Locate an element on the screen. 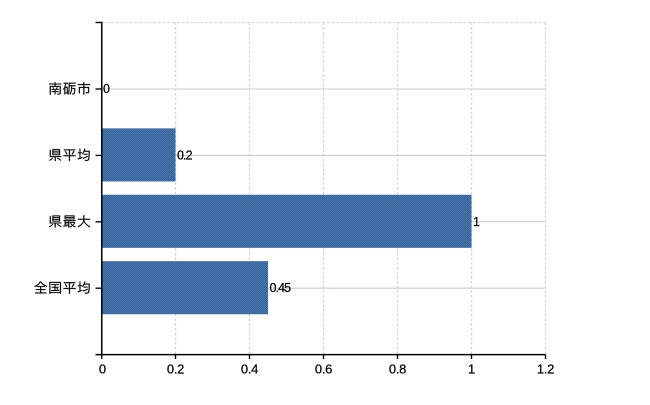 This screenshot has width=650, height=405. svg-text: 0.4 is located at coordinates (249, 369).